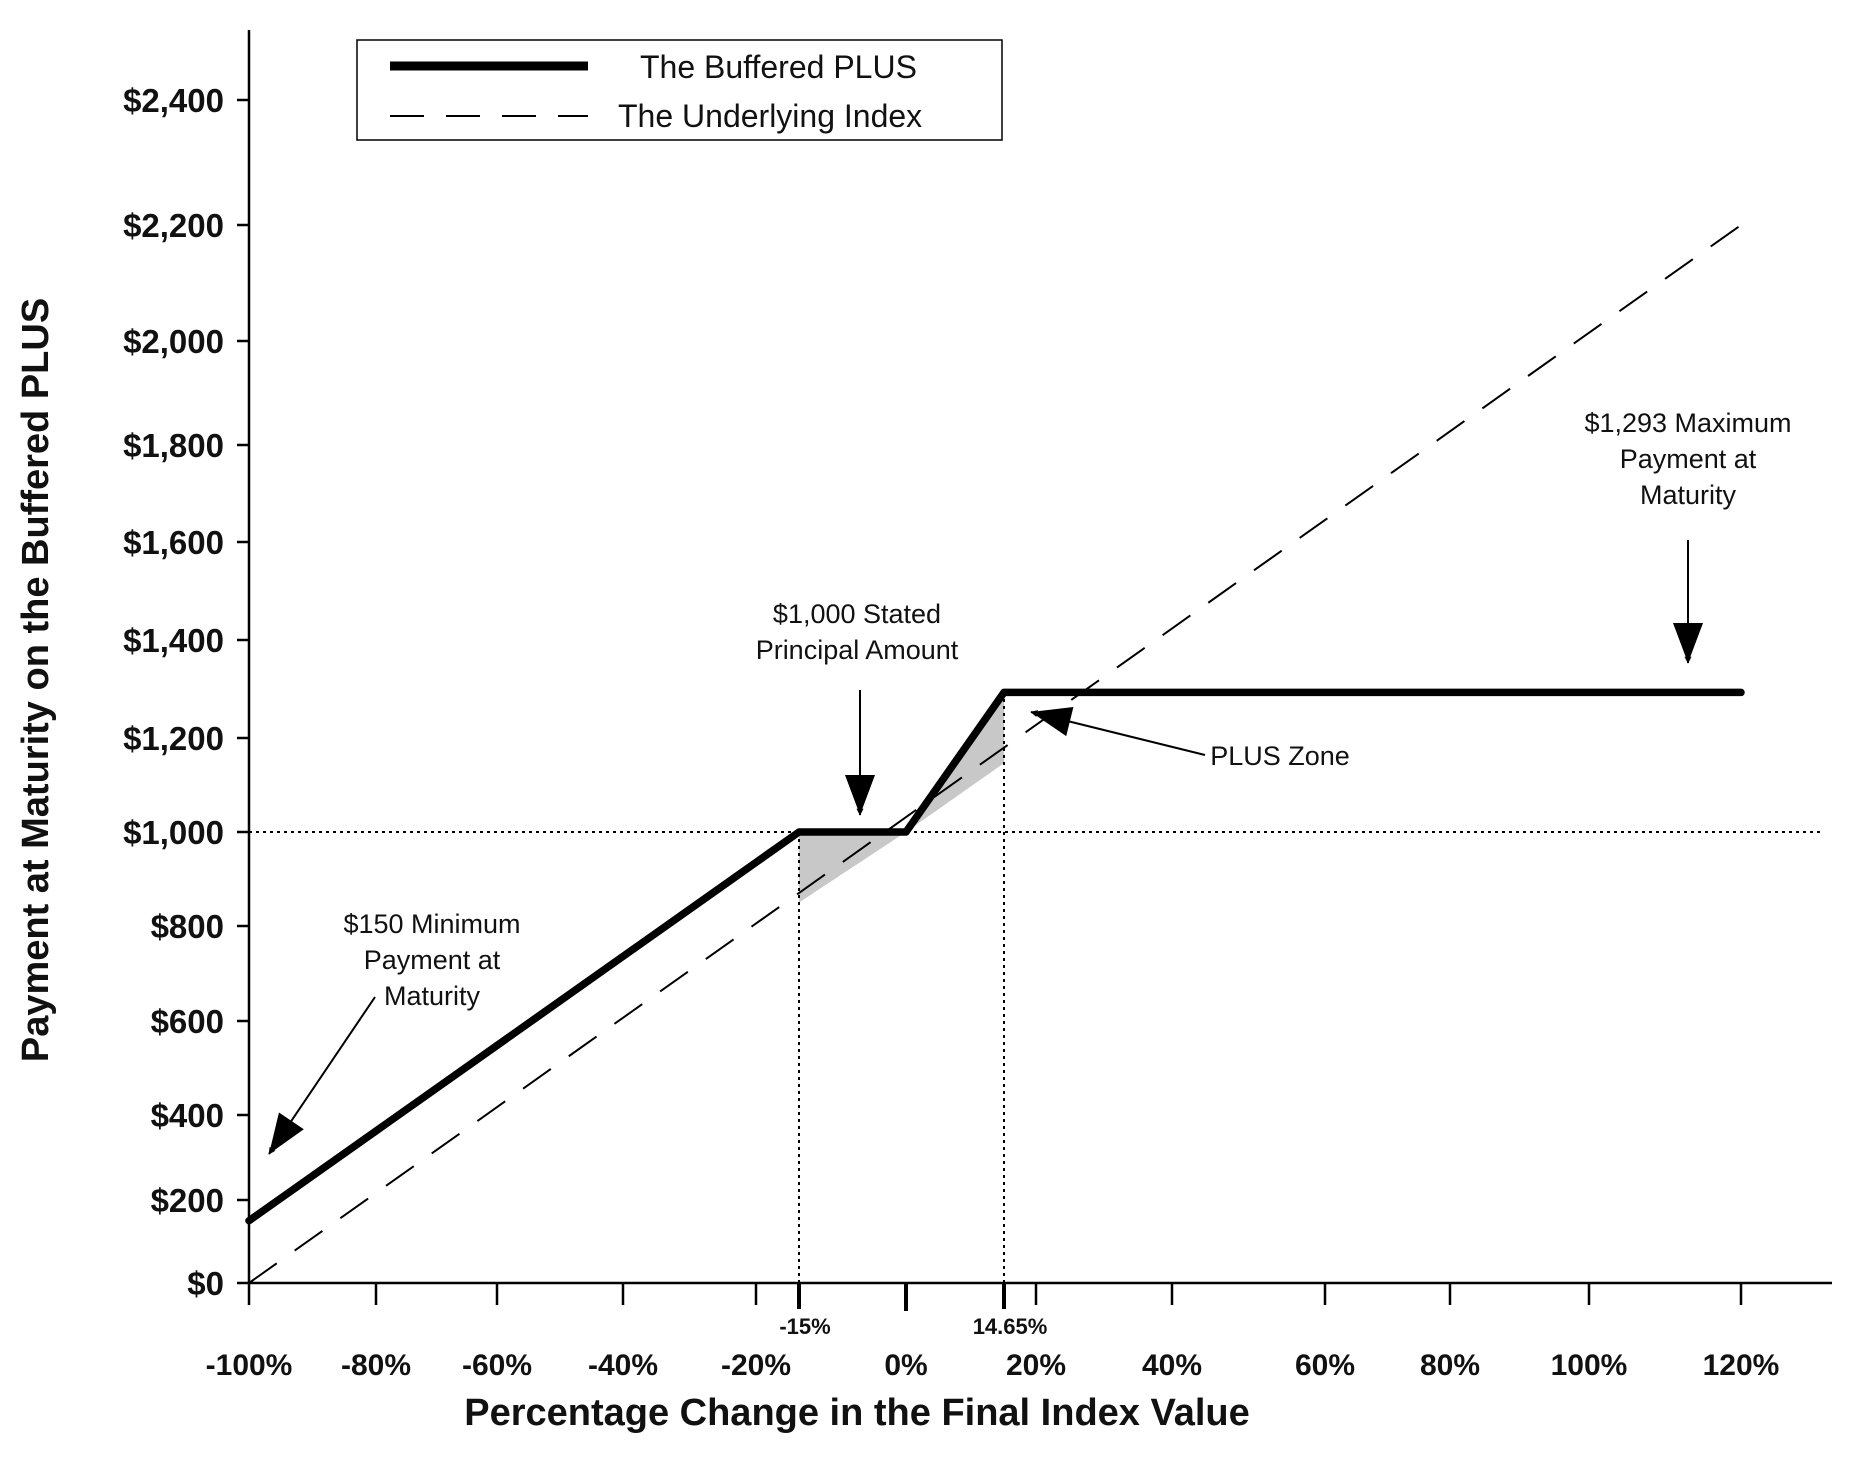 This screenshot has width=1857, height=1458. Describe the element at coordinates (804, 1326) in the screenshot. I see `x-minor-tick-label: -15%` at that location.